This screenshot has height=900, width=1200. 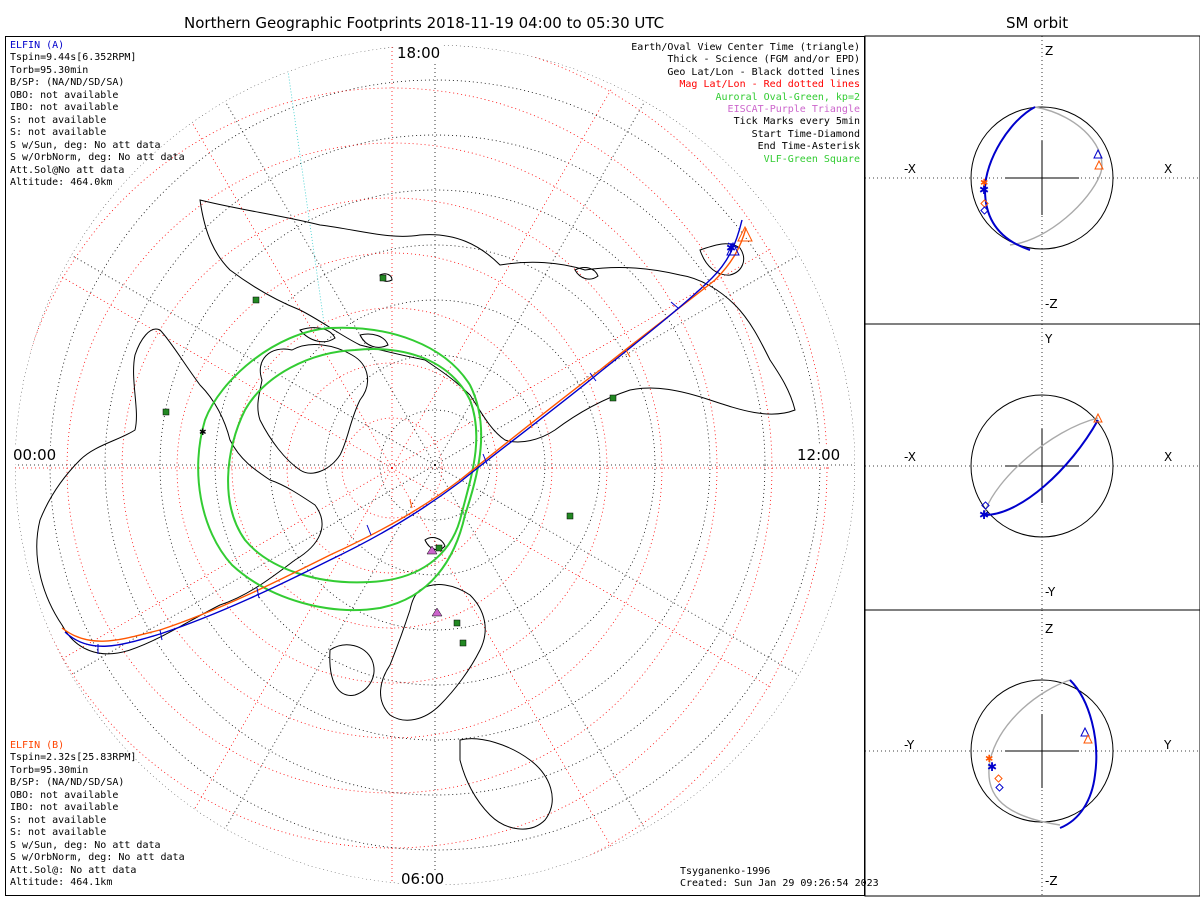 I want to click on elfin-b-info-line: S w/Sun, deg: No att data, so click(x=85, y=845).